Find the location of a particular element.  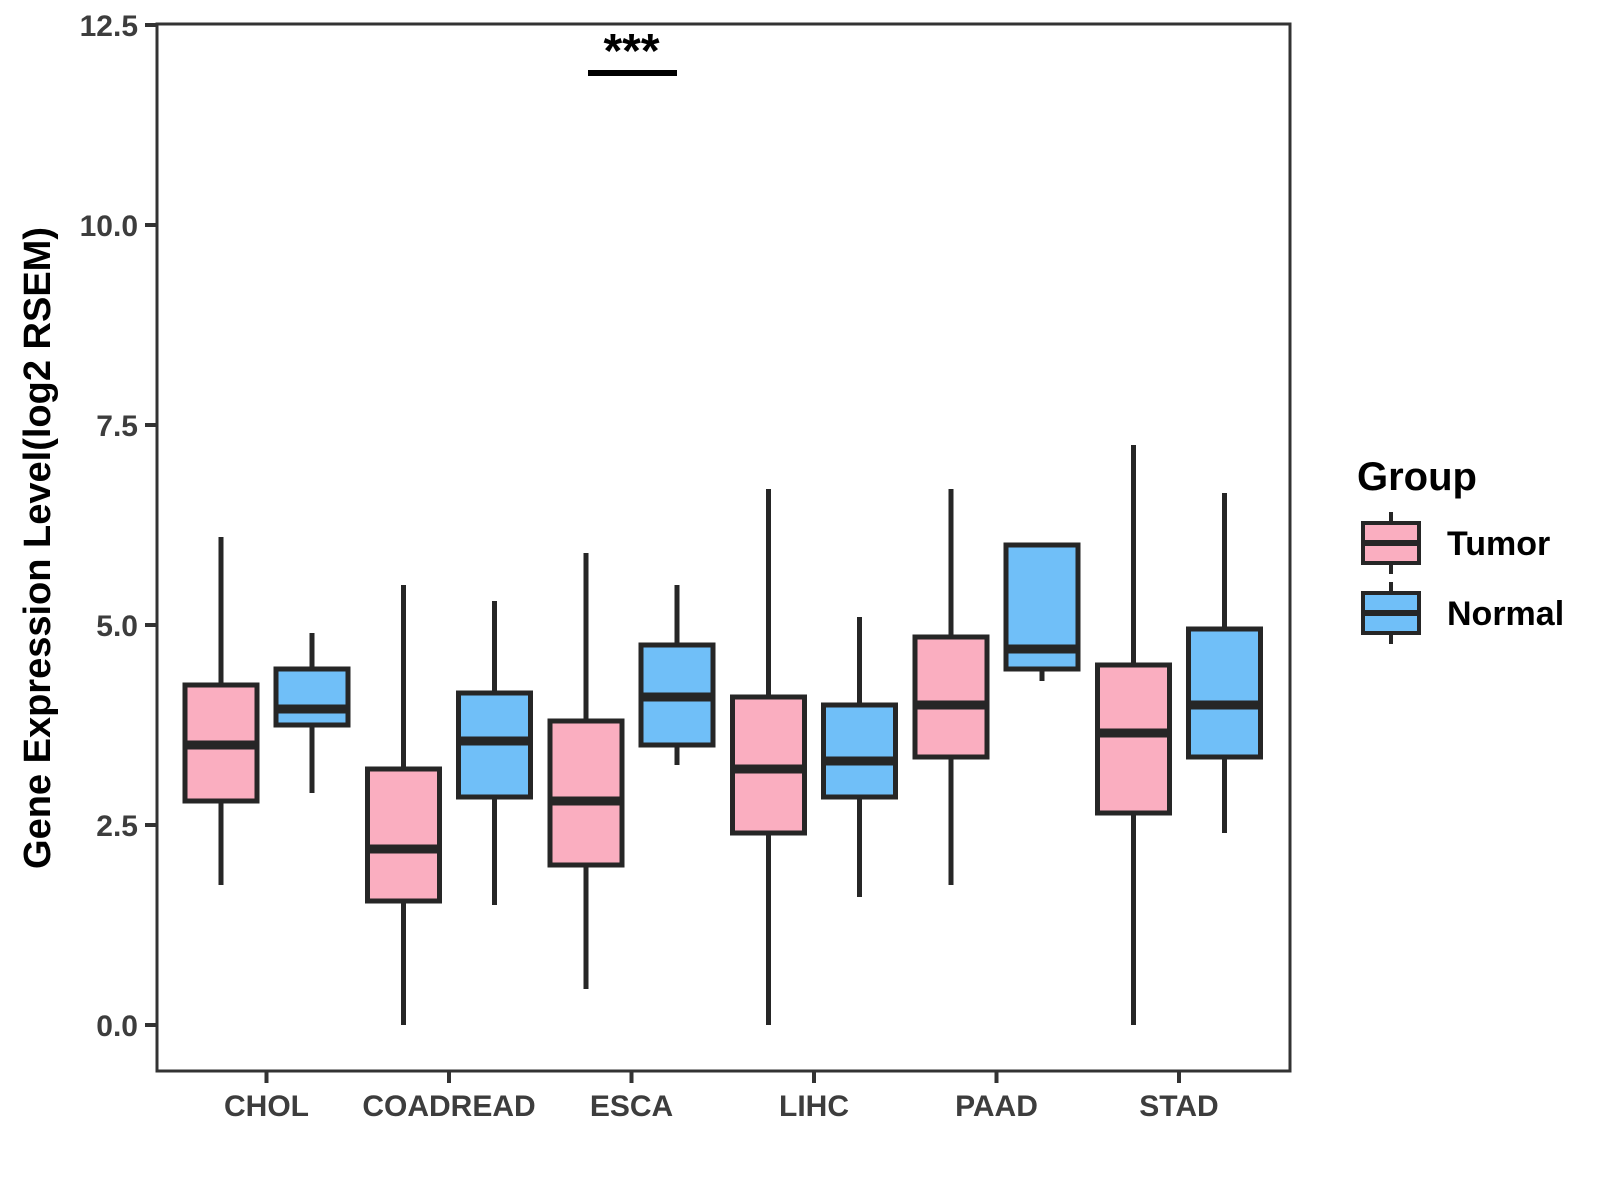

box-PAAD-Normal is located at coordinates (1042, 611).